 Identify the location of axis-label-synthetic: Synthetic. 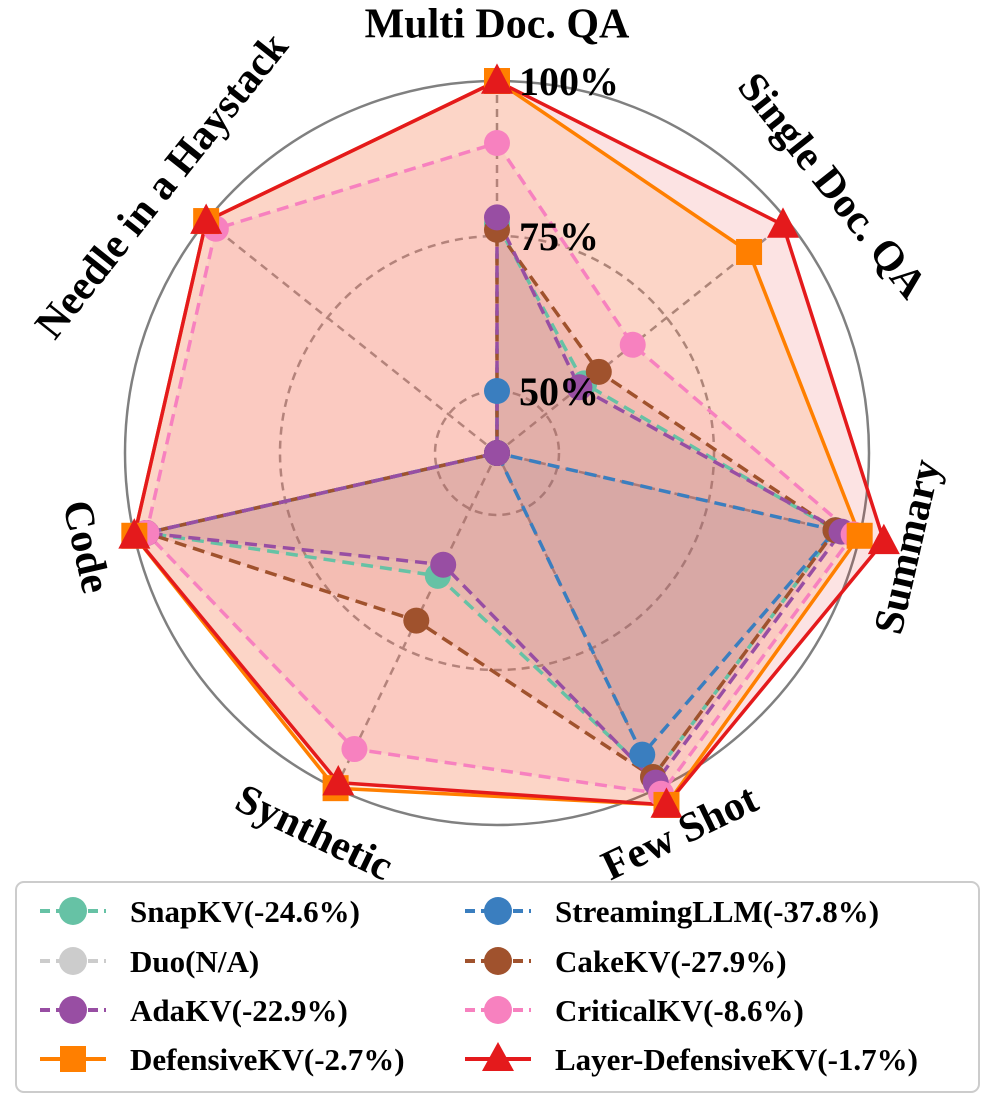
(313, 833).